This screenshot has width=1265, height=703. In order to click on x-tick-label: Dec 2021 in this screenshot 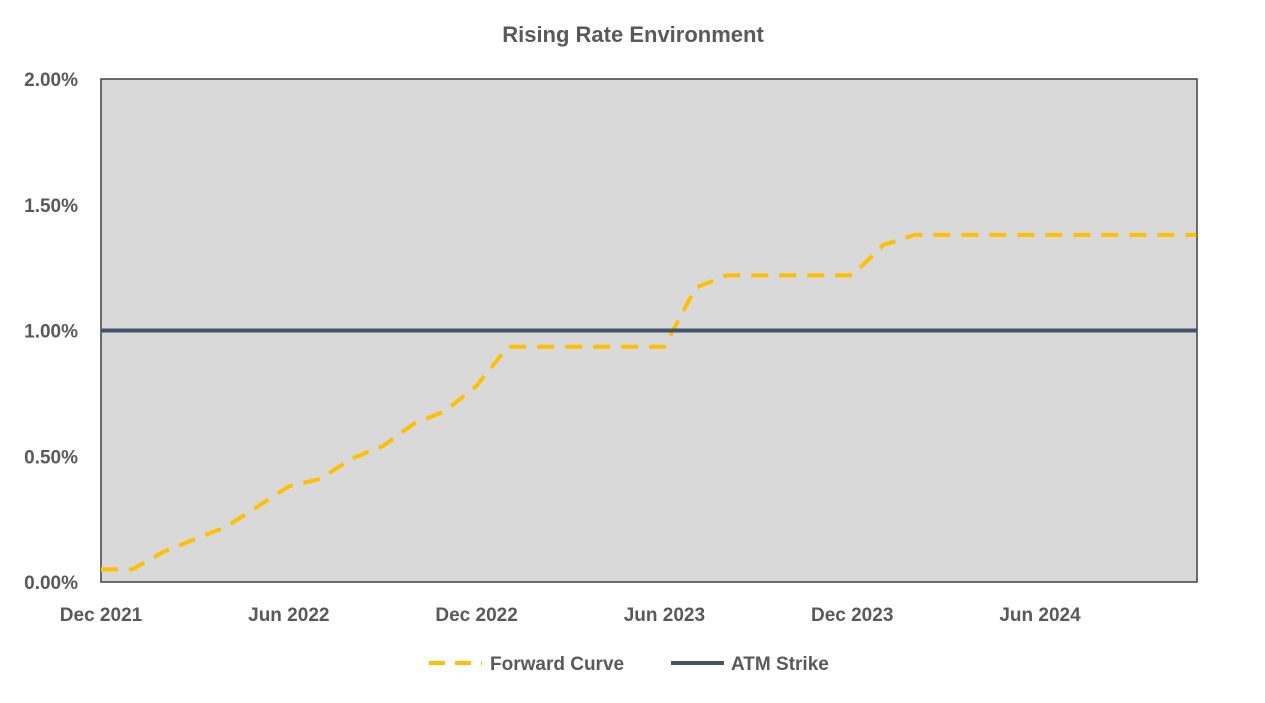, I will do `click(101, 615)`.